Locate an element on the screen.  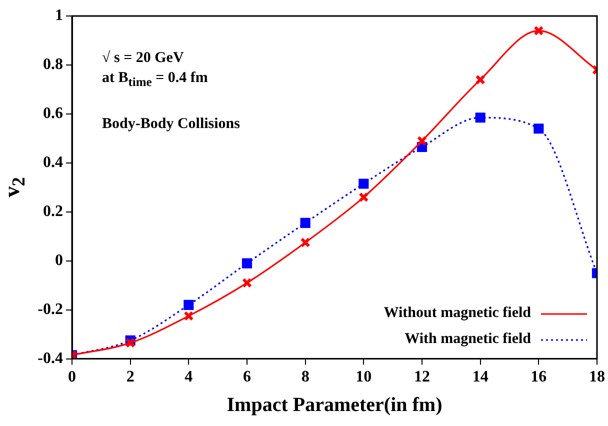
x-tick-label: 14 is located at coordinates (480, 377).